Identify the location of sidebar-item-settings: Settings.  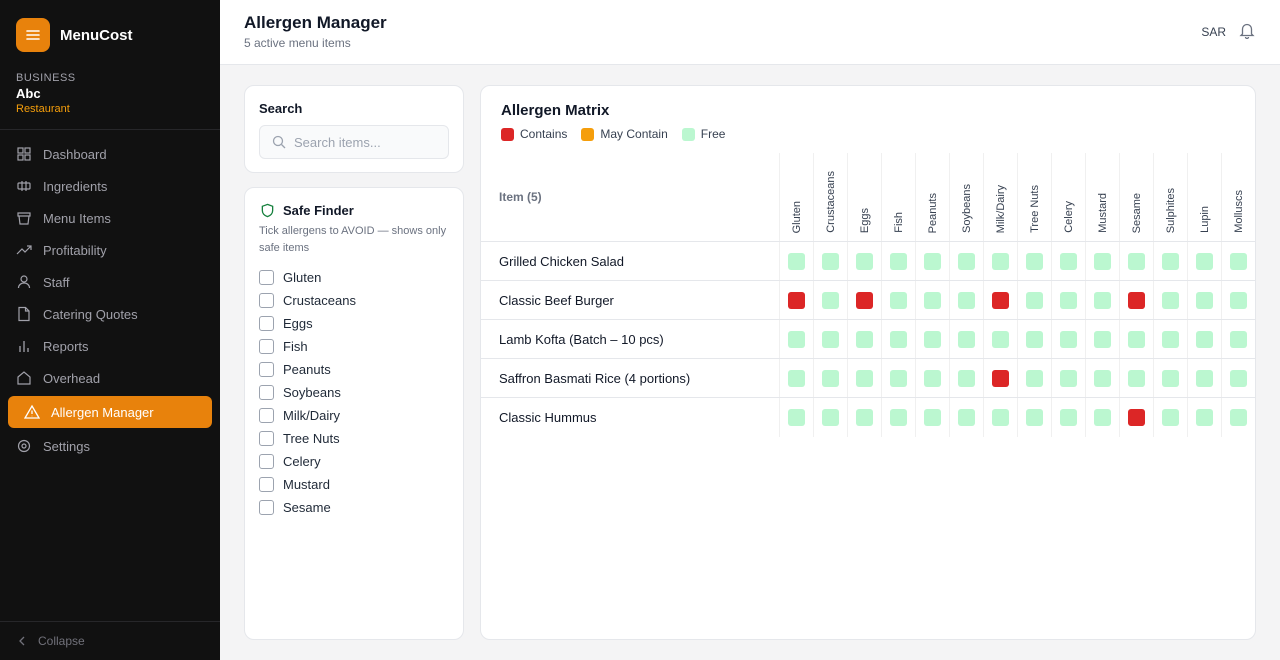
(110, 446).